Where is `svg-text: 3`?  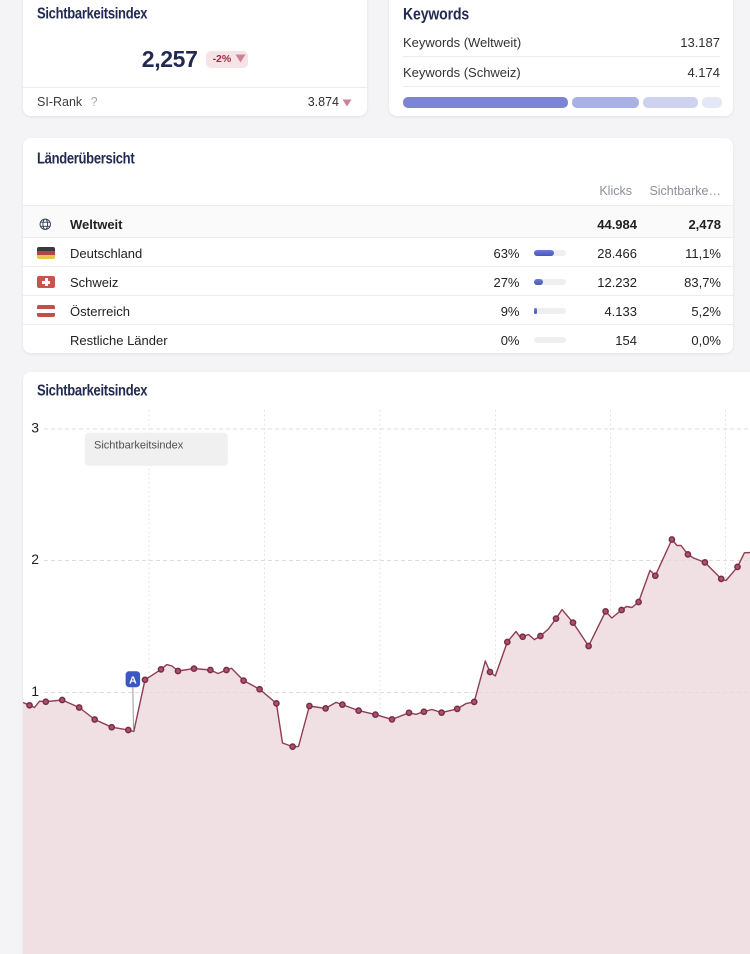
svg-text: 3 is located at coordinates (35, 428).